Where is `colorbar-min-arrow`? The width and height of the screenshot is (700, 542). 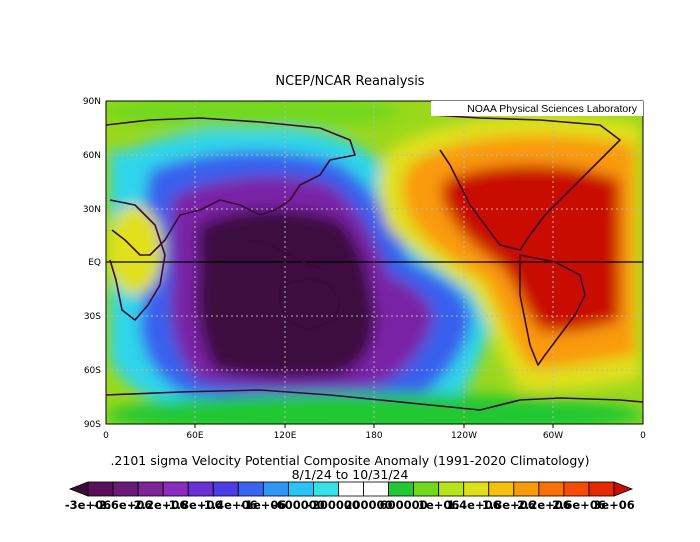
colorbar-min-arrow is located at coordinates (78, 489).